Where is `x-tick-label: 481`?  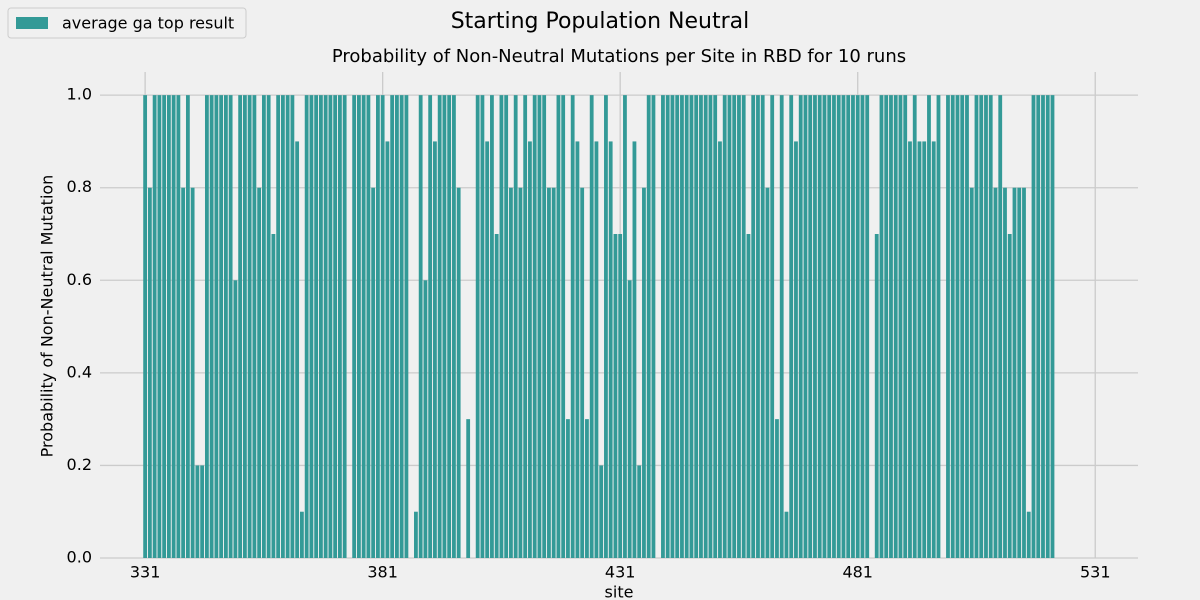
x-tick-label: 481 is located at coordinates (857, 572).